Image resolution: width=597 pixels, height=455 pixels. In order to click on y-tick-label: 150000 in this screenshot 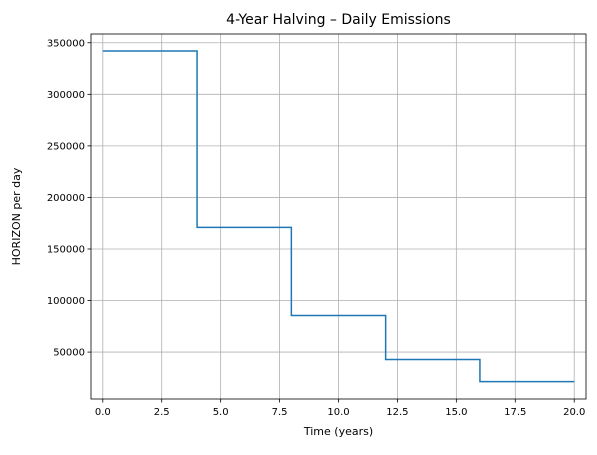, I will do `click(66, 250)`.